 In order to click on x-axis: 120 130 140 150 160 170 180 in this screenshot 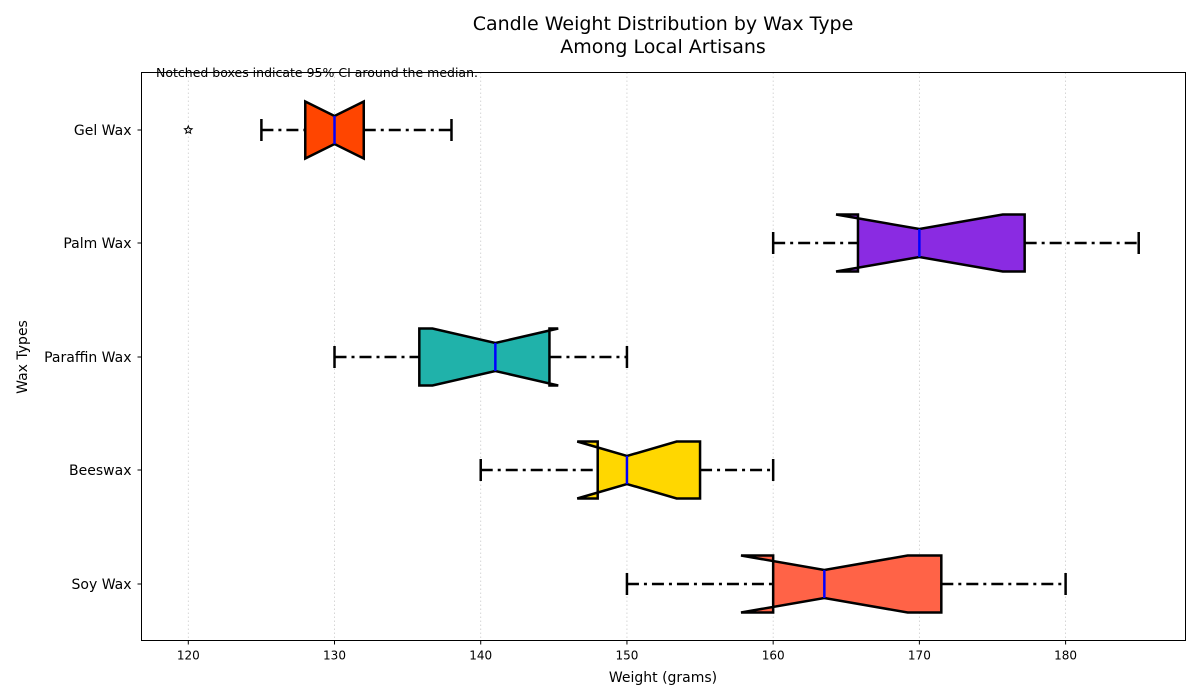, I will do `click(627, 651)`.